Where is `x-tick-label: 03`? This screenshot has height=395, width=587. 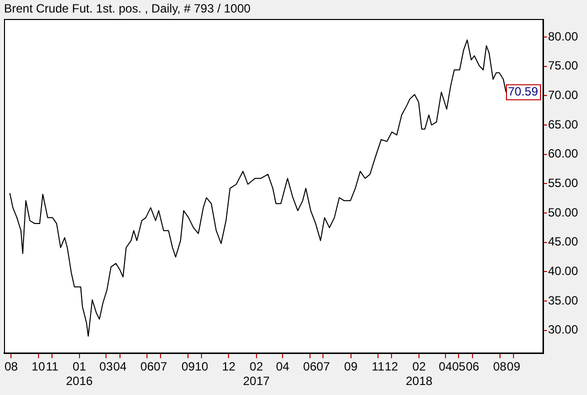
x-tick-label: 03 is located at coordinates (106, 367).